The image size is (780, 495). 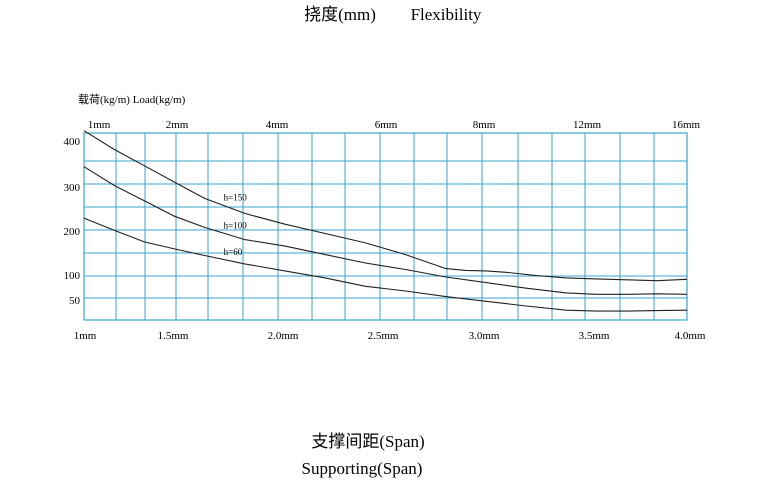 What do you see at coordinates (72, 142) in the screenshot?
I see `y-tick-label: 400` at bounding box center [72, 142].